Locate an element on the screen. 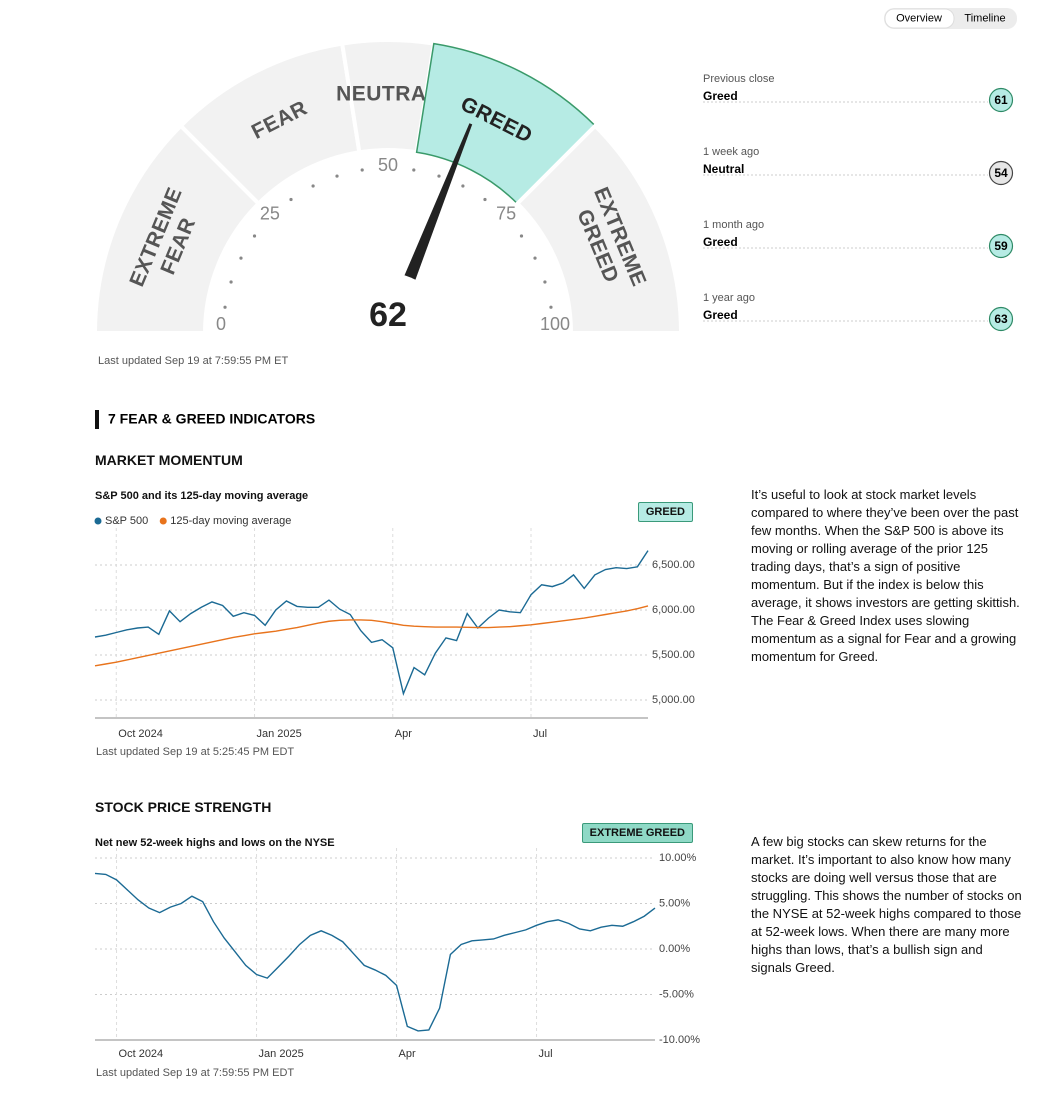 The image size is (1041, 1095). tab-overview: Overview is located at coordinates (919, 18).